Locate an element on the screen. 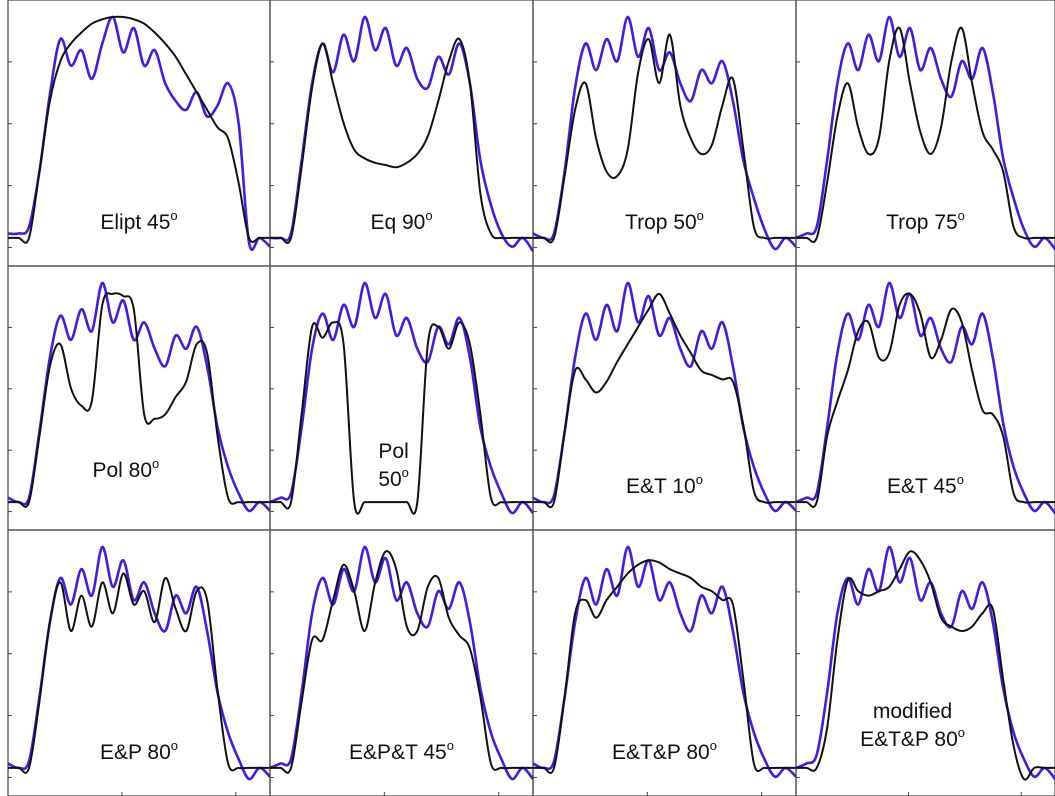  panel-10: E&P&T 45o is located at coordinates (402, 662).